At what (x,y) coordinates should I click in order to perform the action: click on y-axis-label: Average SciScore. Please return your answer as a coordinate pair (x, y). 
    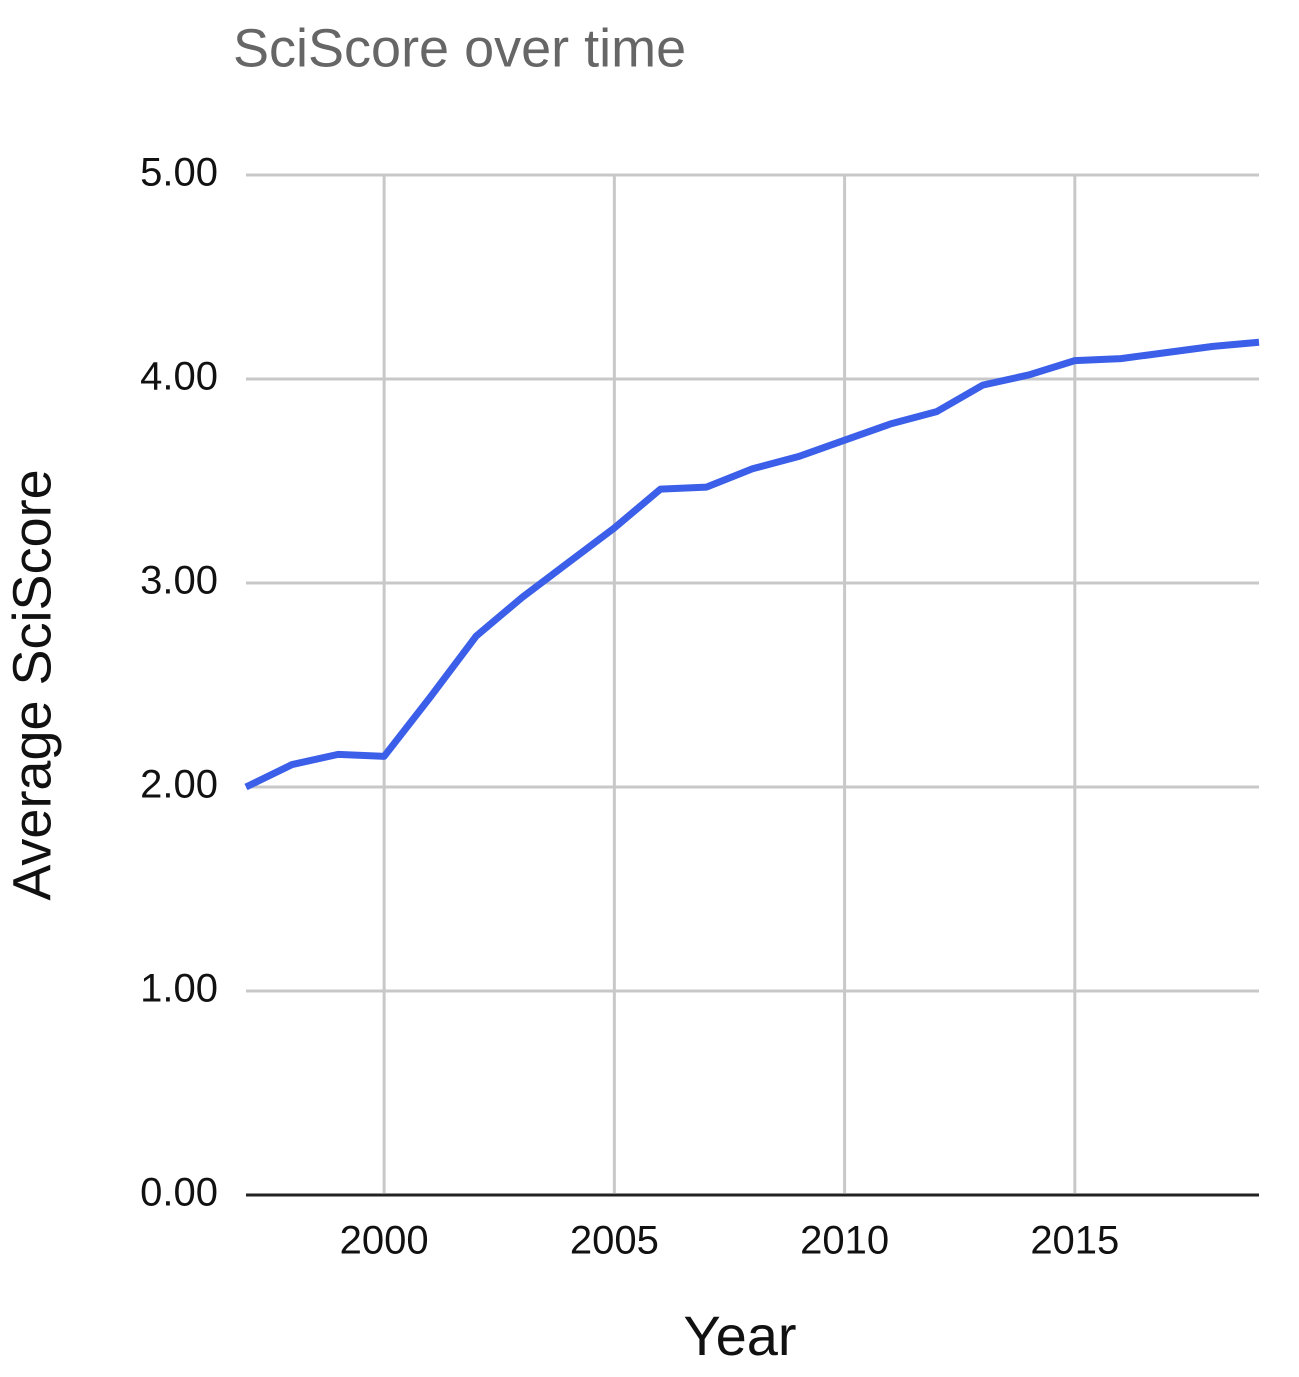
    Looking at the image, I should click on (32, 684).